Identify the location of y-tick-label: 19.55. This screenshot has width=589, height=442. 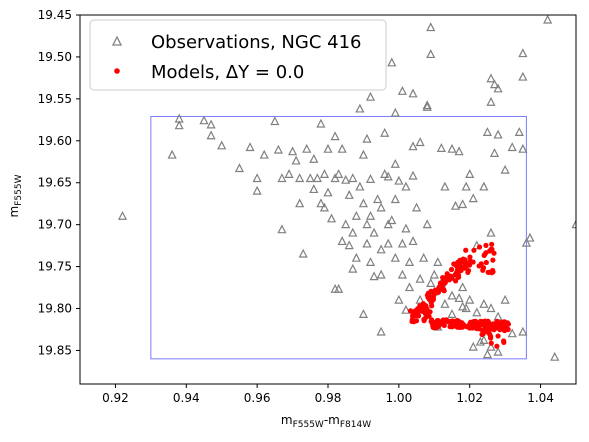
(55, 99).